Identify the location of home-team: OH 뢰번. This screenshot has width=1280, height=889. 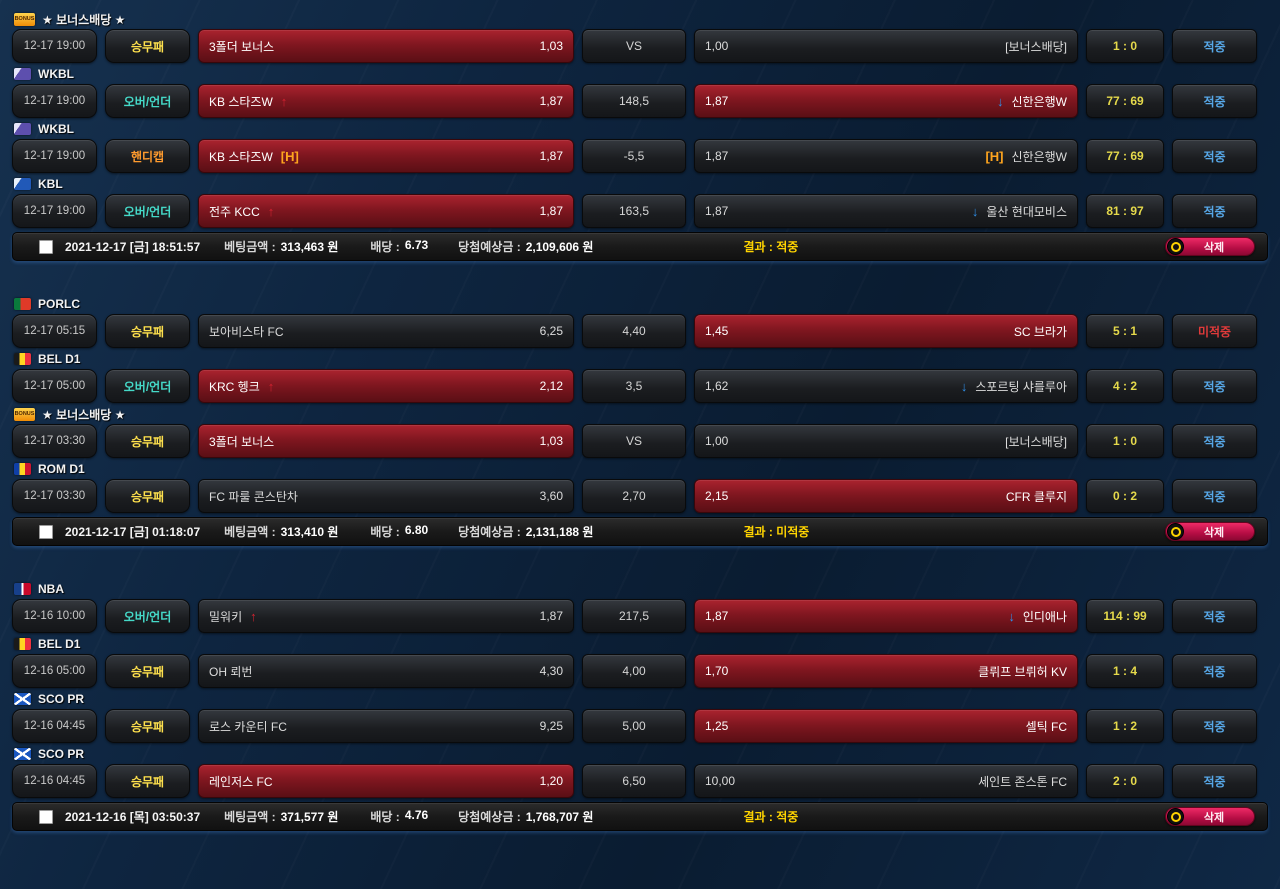
(230, 671).